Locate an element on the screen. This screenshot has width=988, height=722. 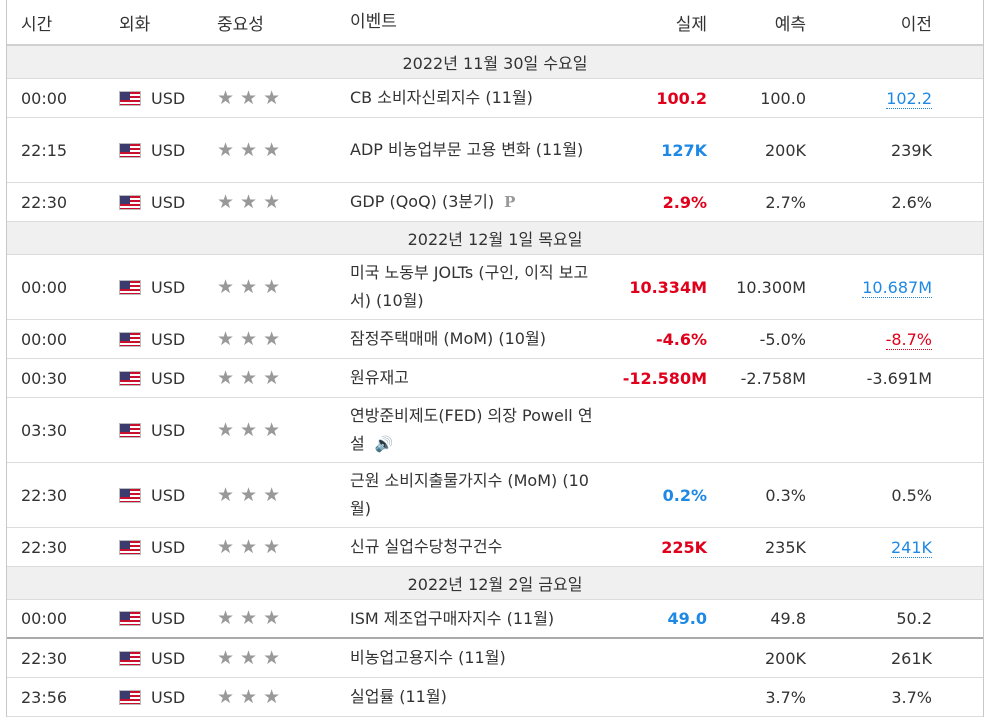
event-name: 잠정주택매매 (MoM) (10월) is located at coordinates (448, 338).